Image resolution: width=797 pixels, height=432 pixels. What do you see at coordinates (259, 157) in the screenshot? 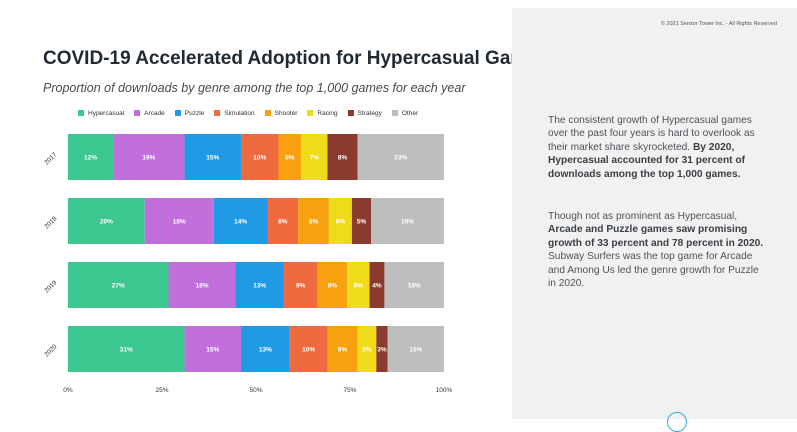
I see `bar-segment-2017-simulation` at bounding box center [259, 157].